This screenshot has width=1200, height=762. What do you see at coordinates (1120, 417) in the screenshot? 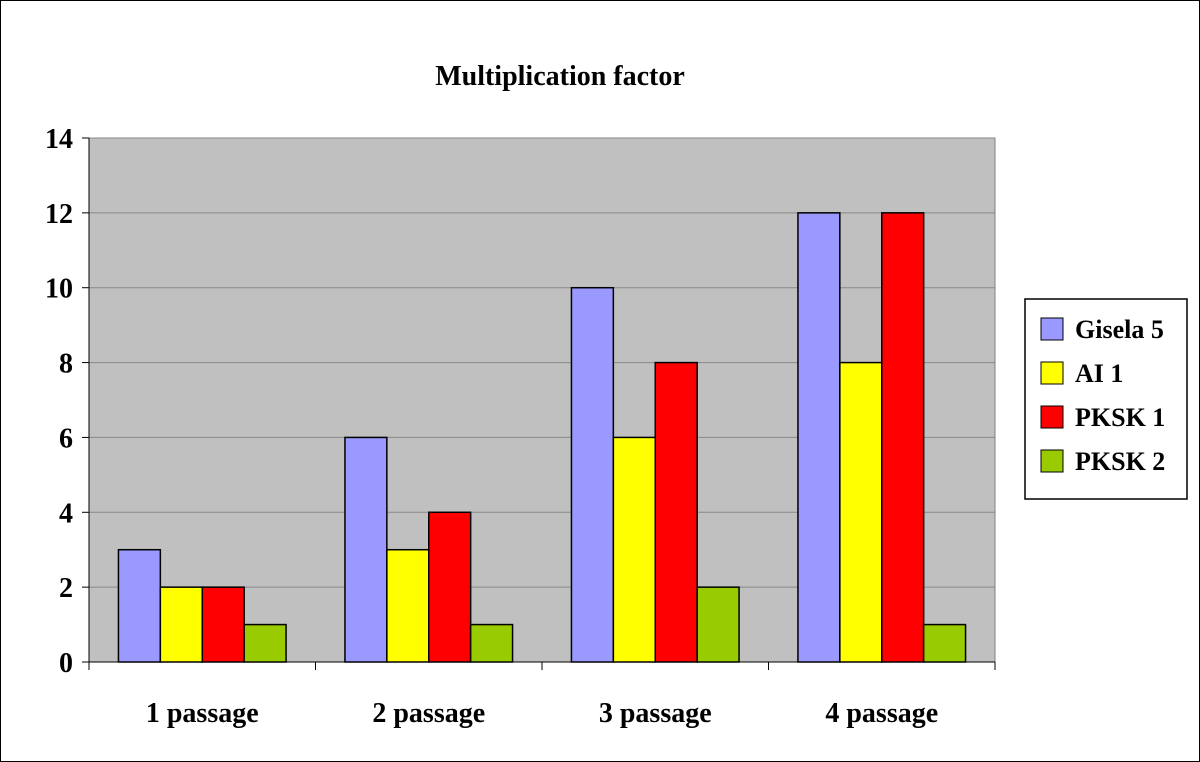
I see `legend-label: PKSK 1` at bounding box center [1120, 417].